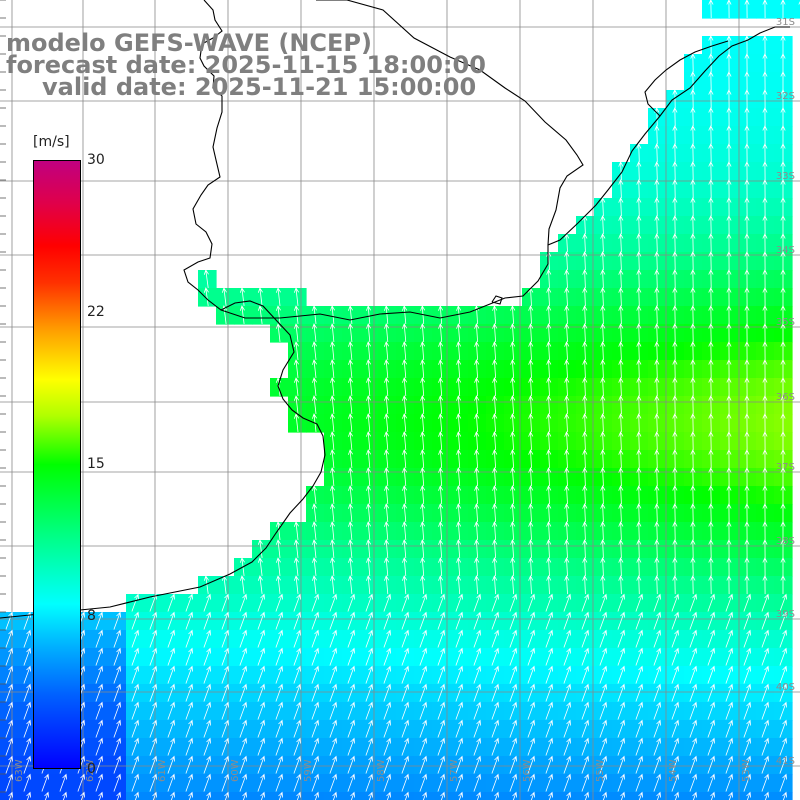 This screenshot has height=800, width=800. What do you see at coordinates (785, 250) in the screenshot?
I see `lat-label-34s: 34S` at bounding box center [785, 250].